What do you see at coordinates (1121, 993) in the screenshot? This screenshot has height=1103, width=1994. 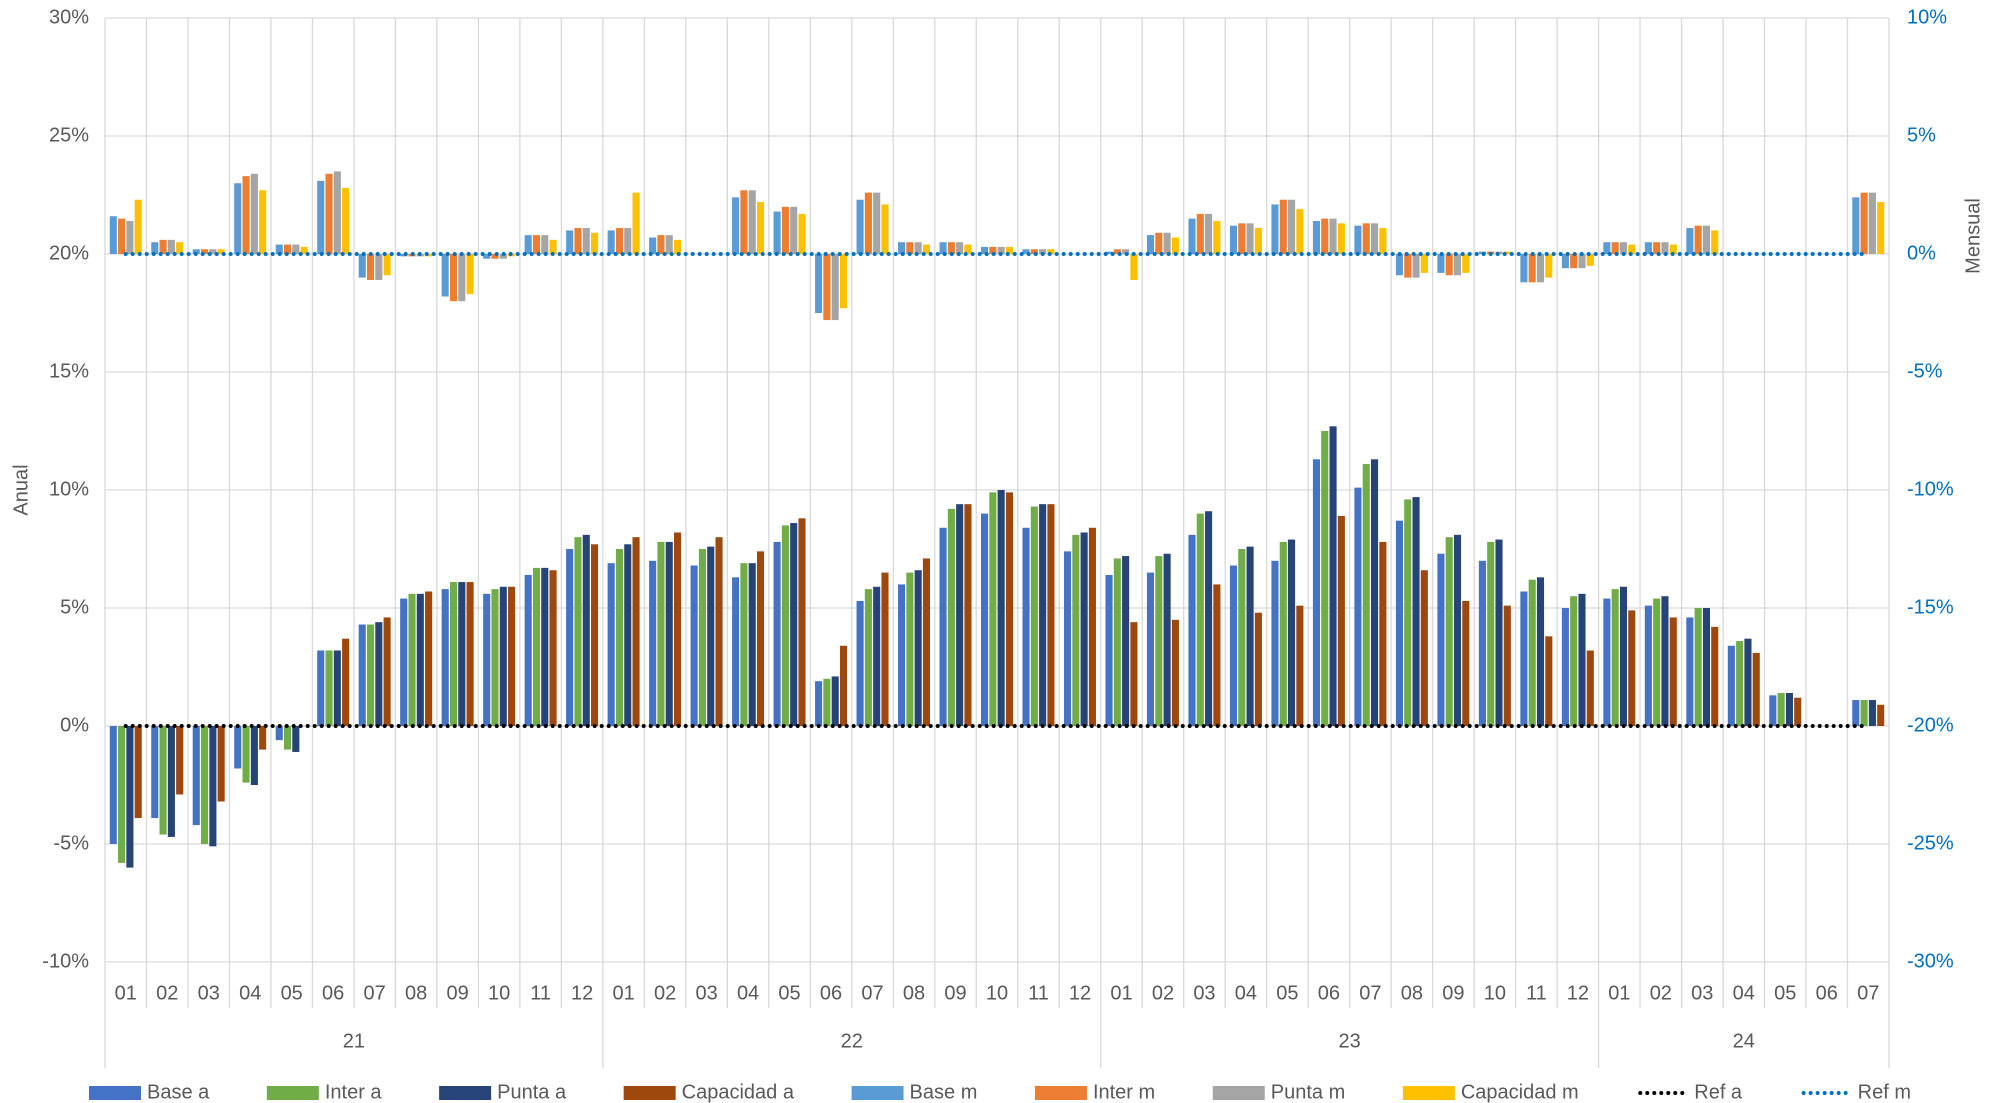 I see `x-tick-label: 01` at bounding box center [1121, 993].